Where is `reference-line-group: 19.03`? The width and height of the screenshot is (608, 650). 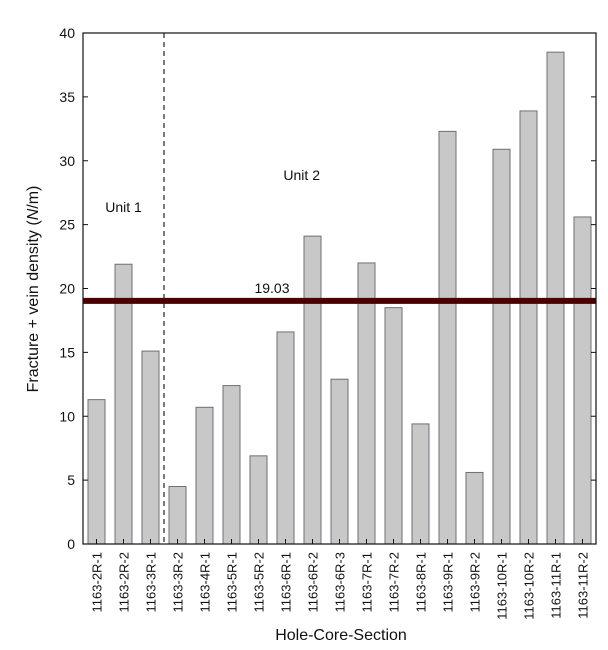
reference-line-group: 19.03 is located at coordinates (339, 290).